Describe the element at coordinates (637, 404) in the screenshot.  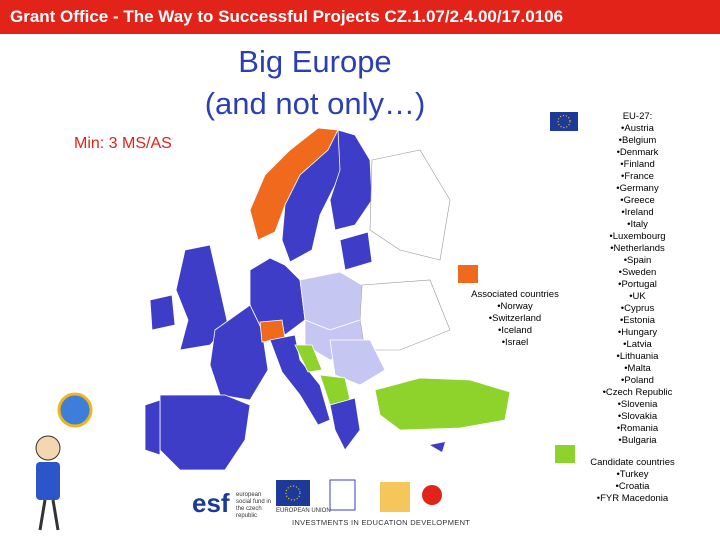
I see `list-item: •Slovenia` at that location.